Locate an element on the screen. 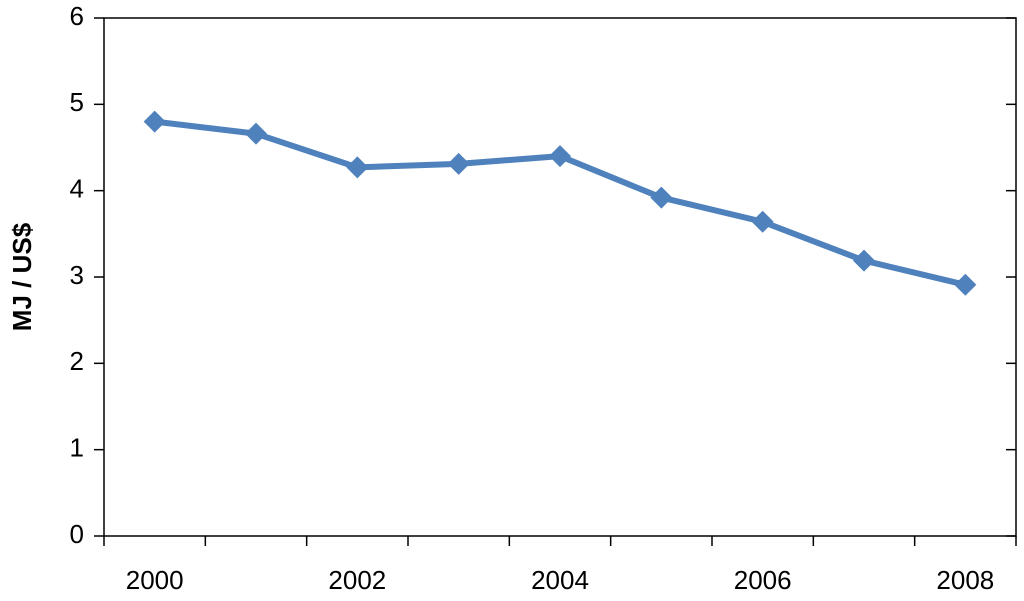 This screenshot has height=601, width=1024. x-tick-label: 2002 is located at coordinates (357, 580).